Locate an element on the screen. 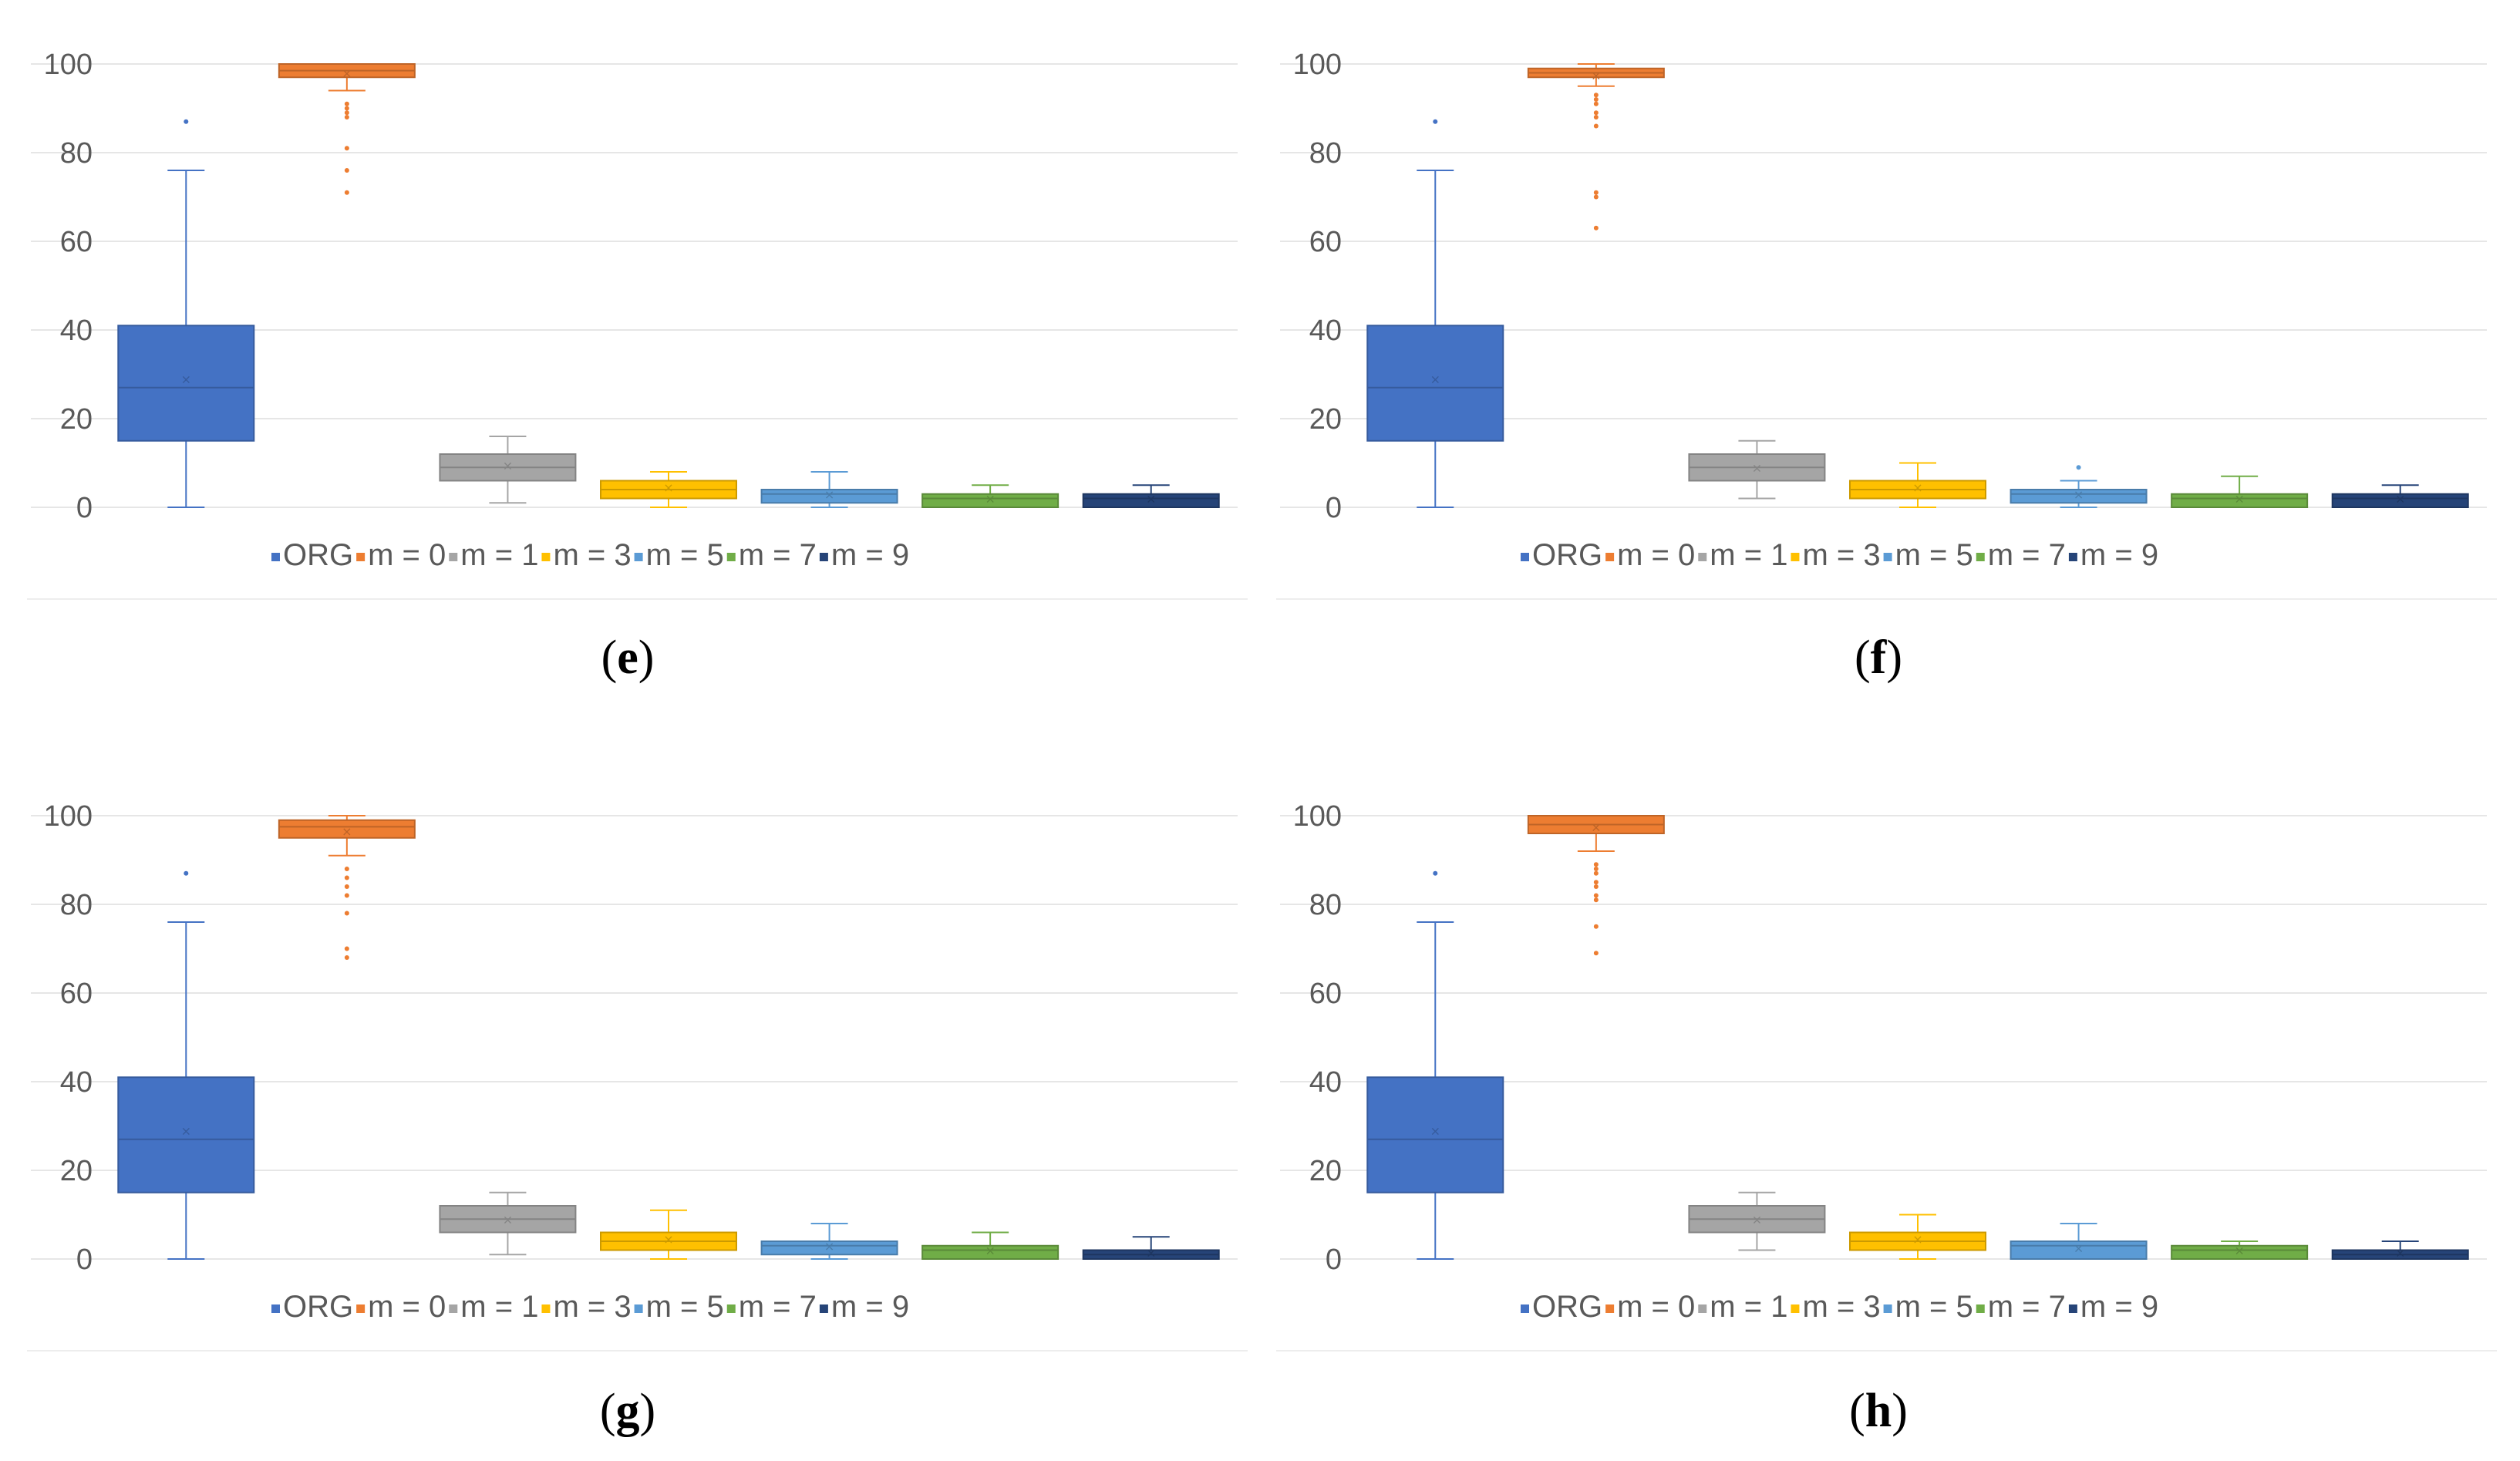  box-m0: × is located at coordinates (347, 129).